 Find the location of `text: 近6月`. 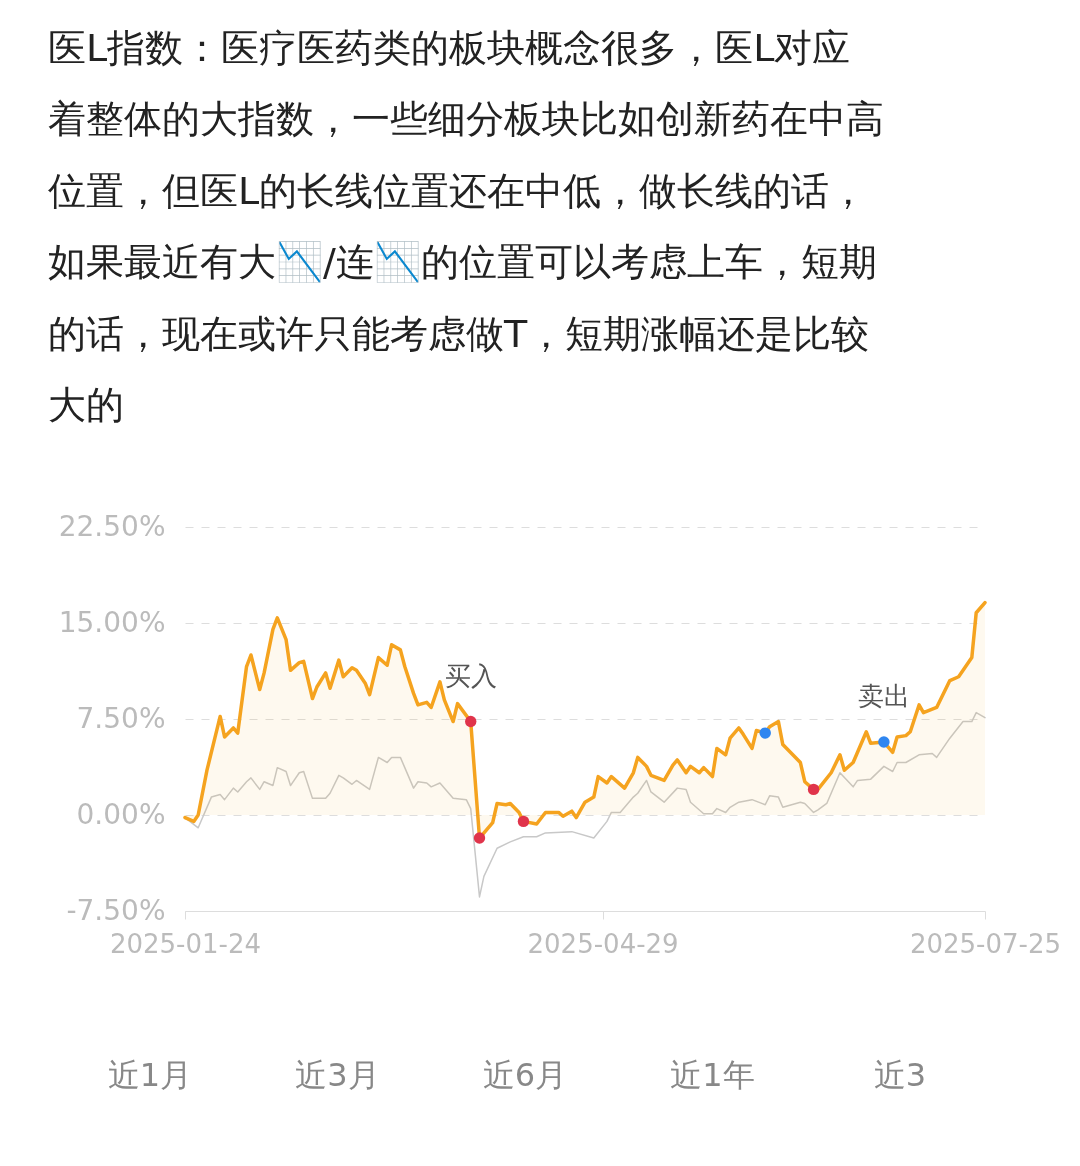

text: 近6月 is located at coordinates (525, 1075).